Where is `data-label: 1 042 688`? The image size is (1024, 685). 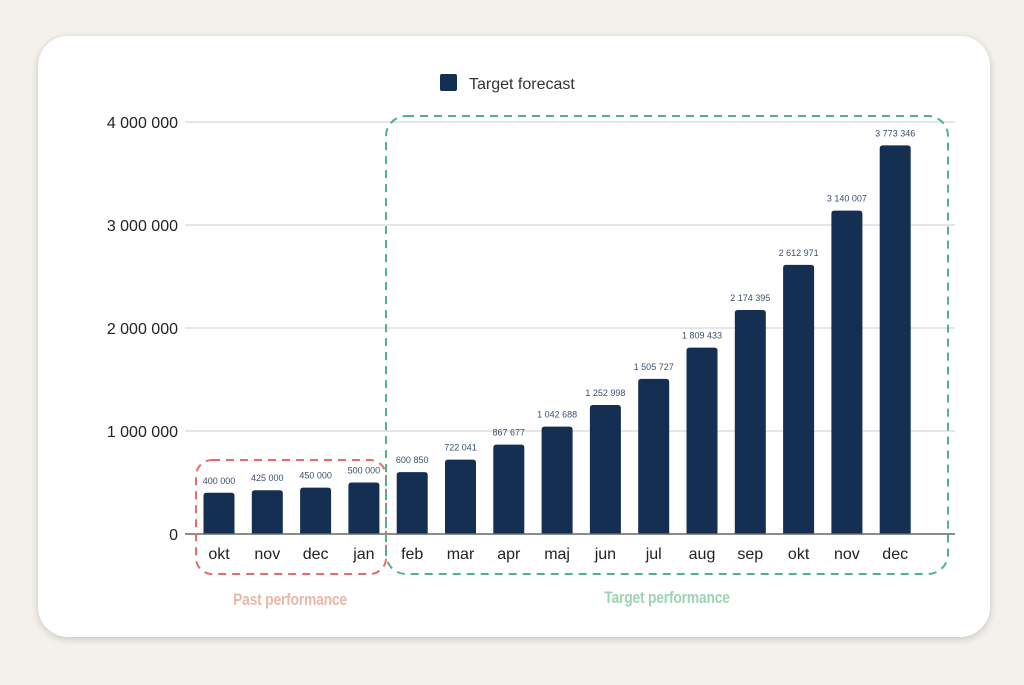 data-label: 1 042 688 is located at coordinates (557, 415).